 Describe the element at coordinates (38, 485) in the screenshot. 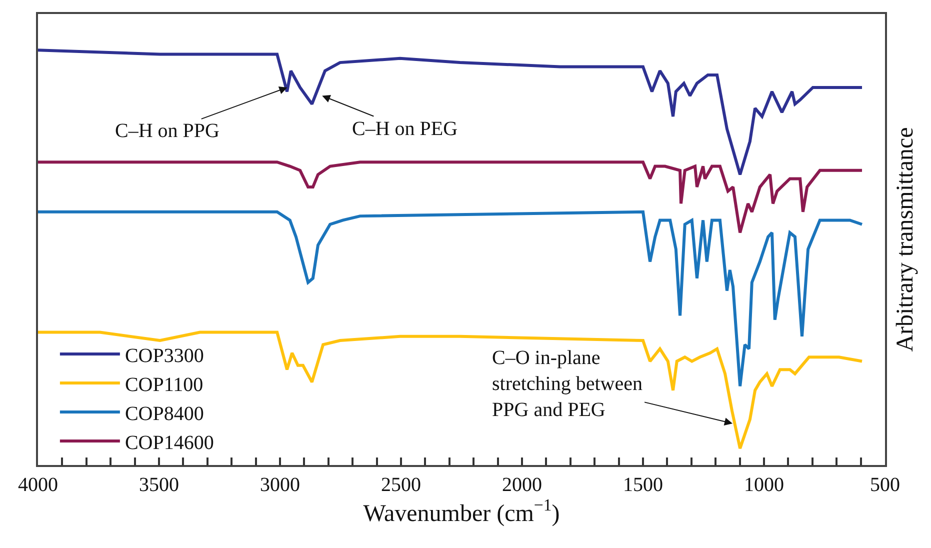

I see `x-tick-label: 4000` at that location.